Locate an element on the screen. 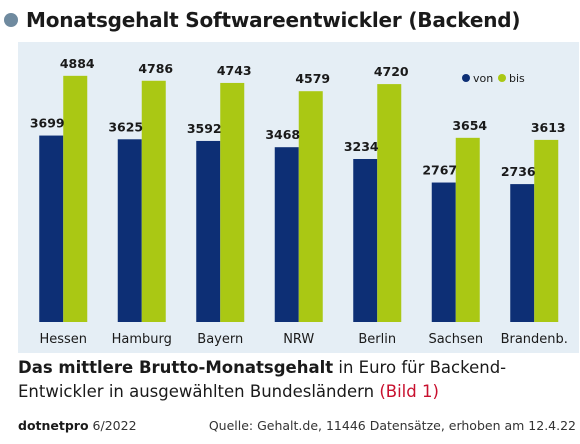  bar-bis-hessen is located at coordinates (75, 198).